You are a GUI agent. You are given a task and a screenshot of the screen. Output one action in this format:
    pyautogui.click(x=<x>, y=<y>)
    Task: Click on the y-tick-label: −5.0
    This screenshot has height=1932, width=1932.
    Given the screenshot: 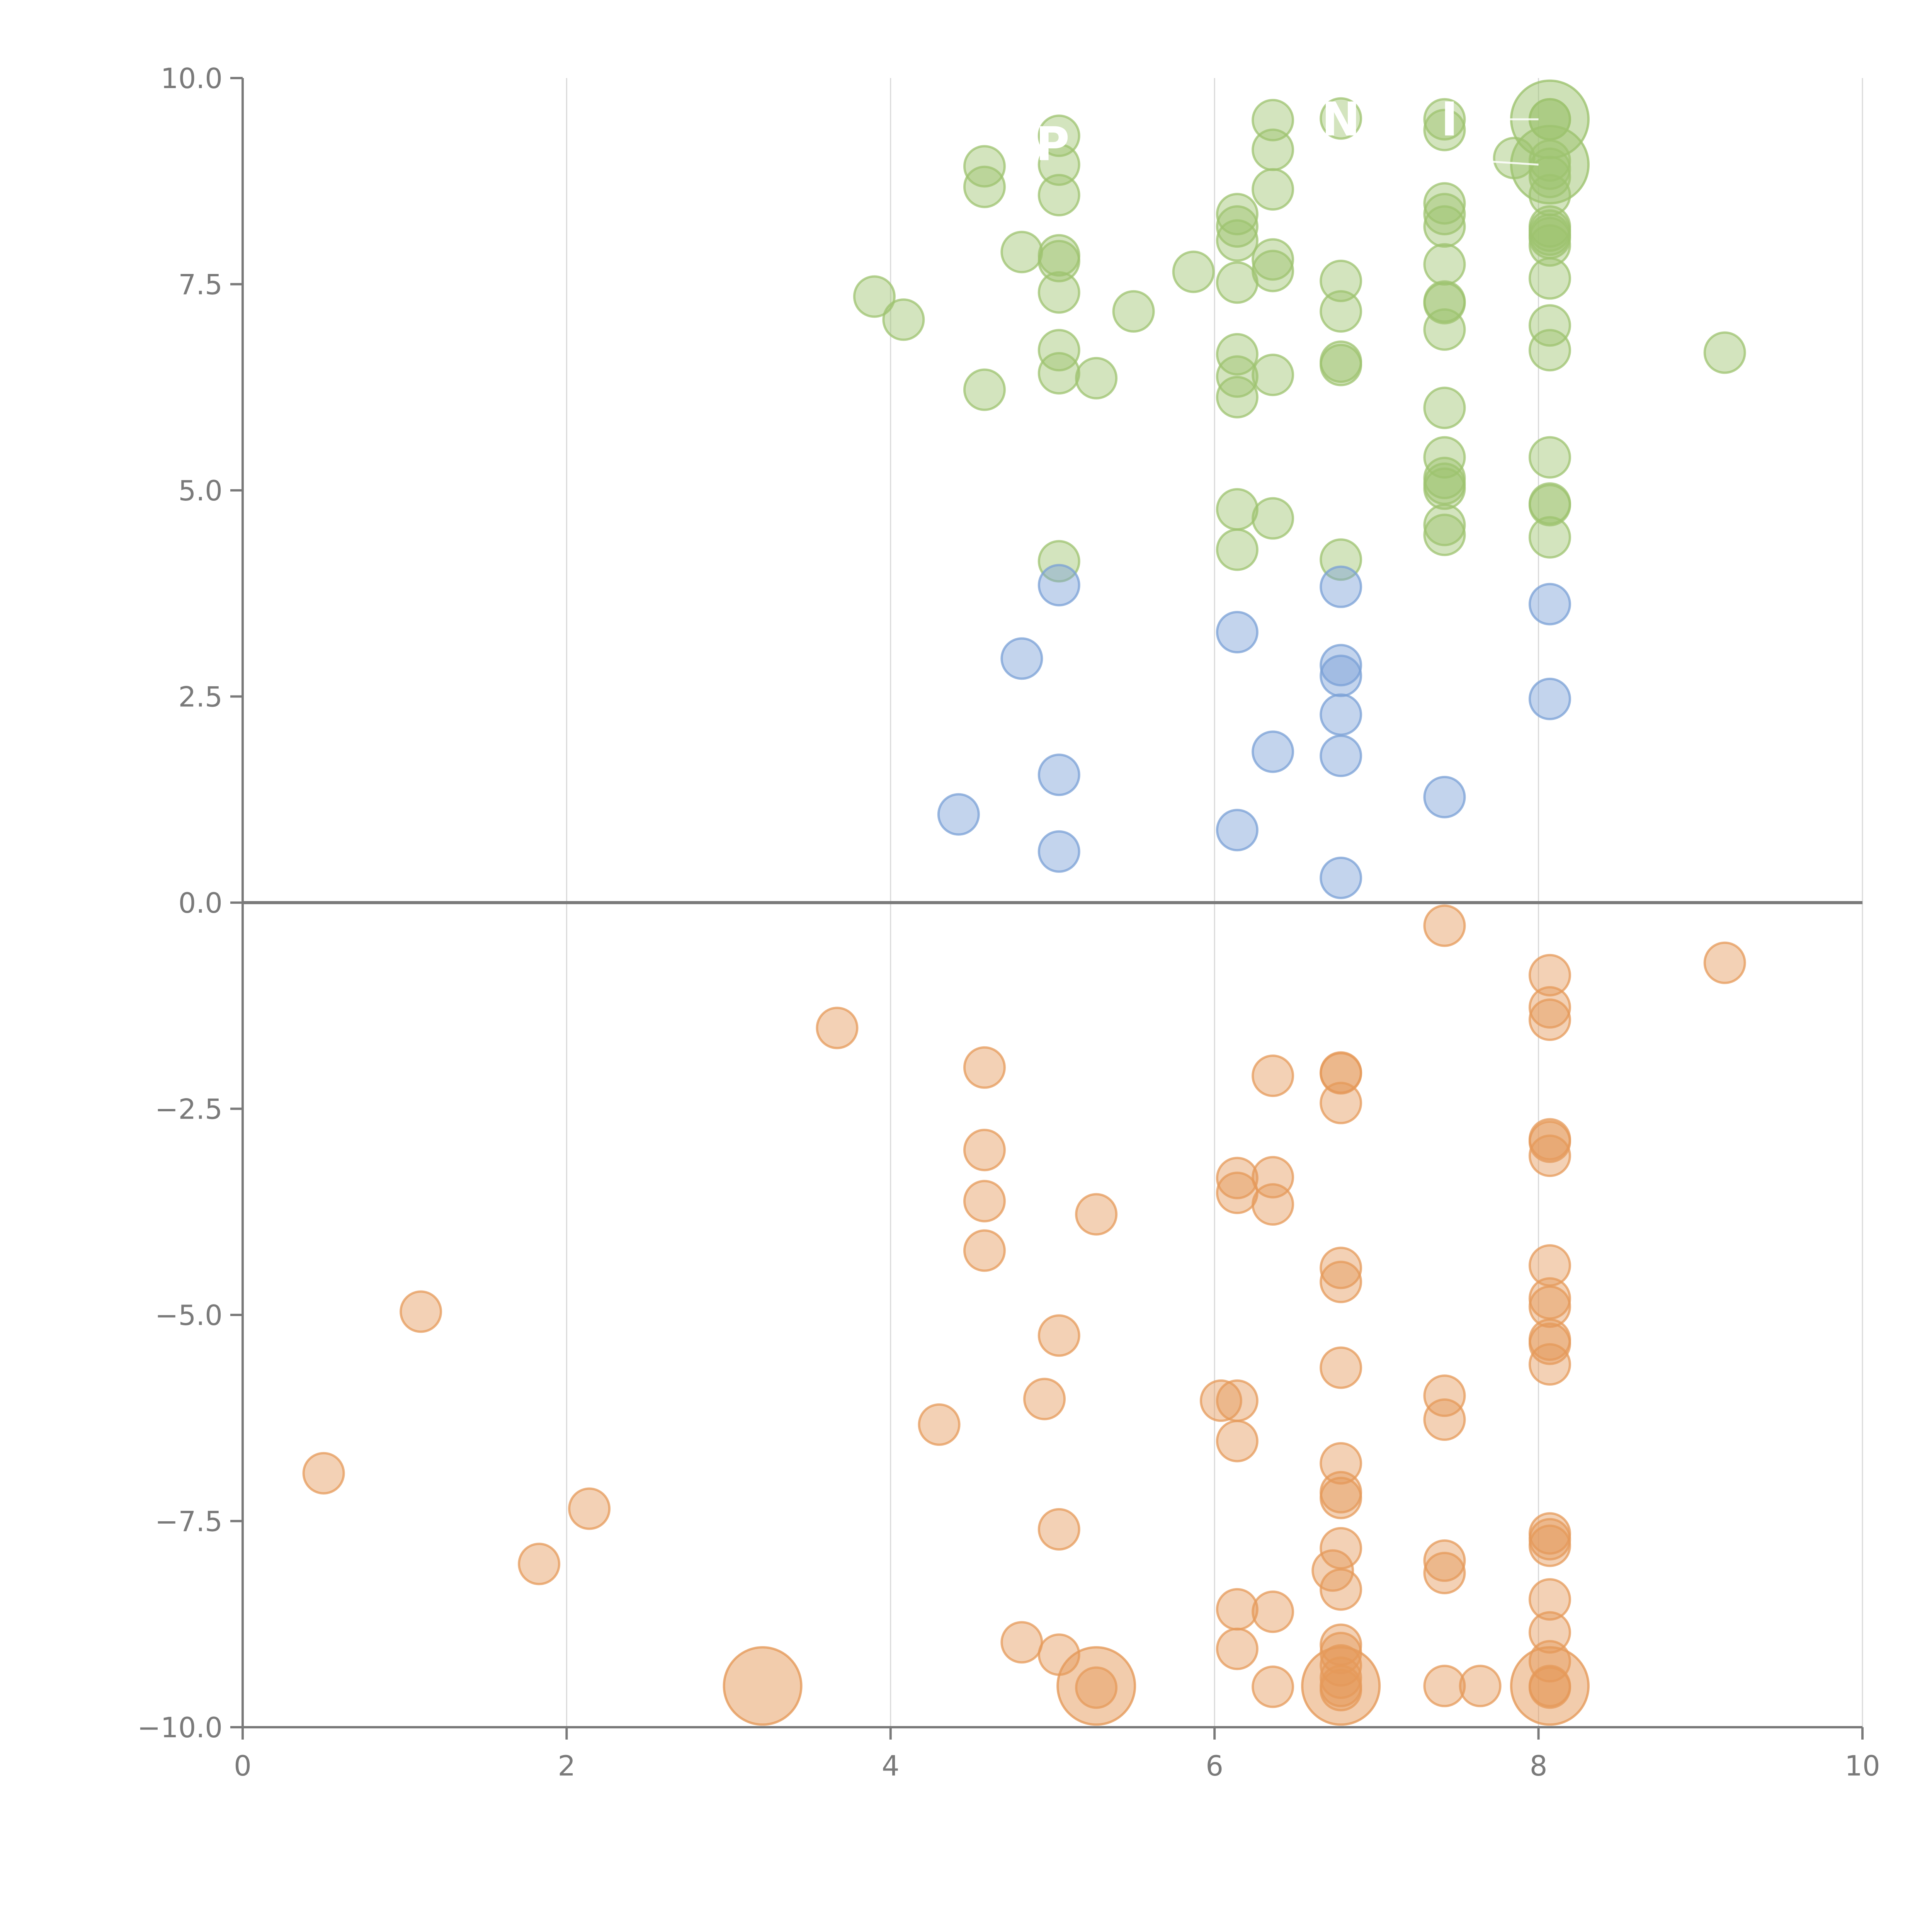 What is the action you would take?
    pyautogui.click(x=189, y=1315)
    